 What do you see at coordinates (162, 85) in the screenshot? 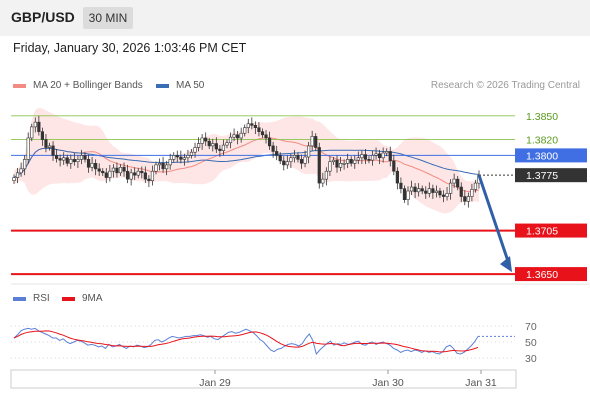
I see `ma50-swatch` at bounding box center [162, 85].